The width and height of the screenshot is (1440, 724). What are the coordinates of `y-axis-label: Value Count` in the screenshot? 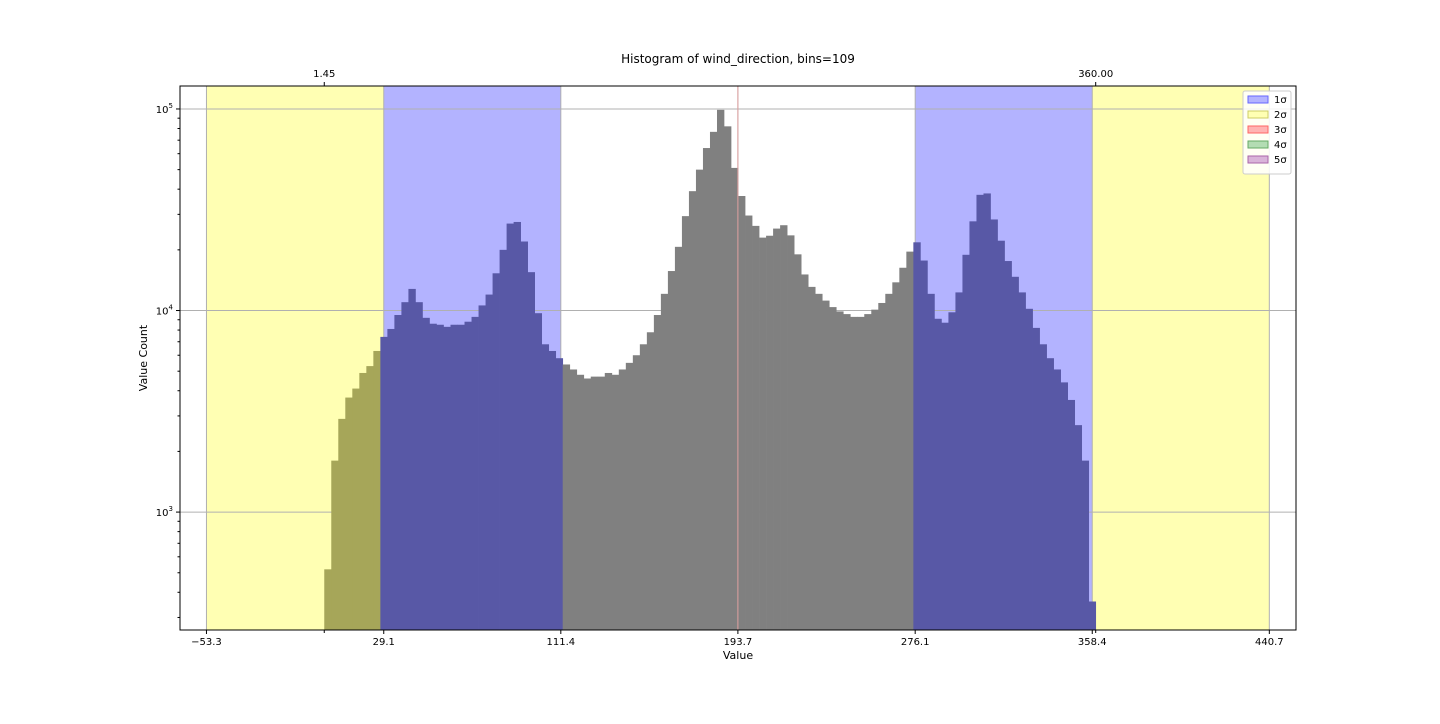 It's located at (143, 357).